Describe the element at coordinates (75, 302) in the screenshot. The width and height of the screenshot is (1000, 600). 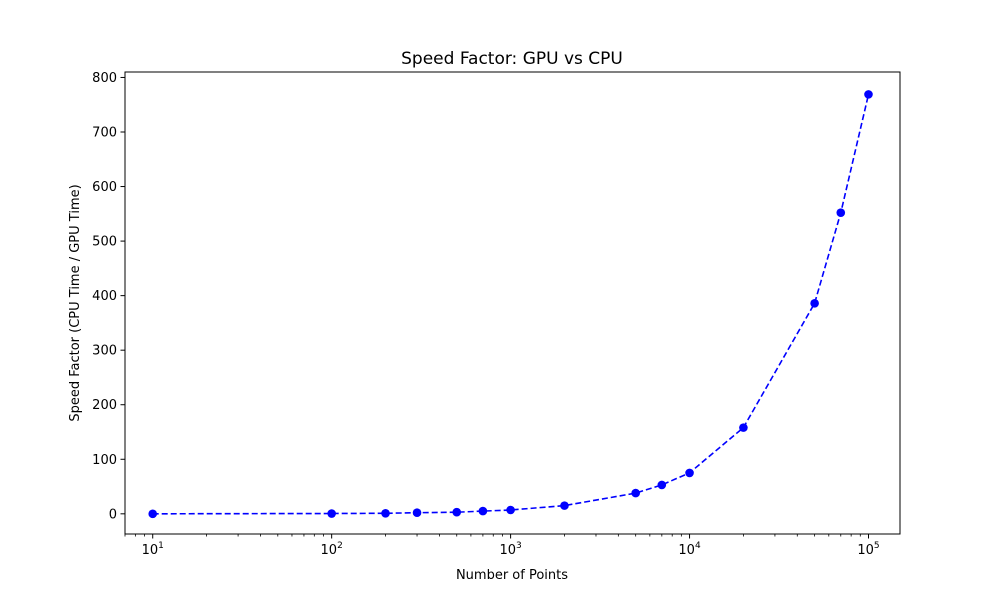
I see `y-axis-label: Speed Factor (CPU Time / GPU Time)` at that location.